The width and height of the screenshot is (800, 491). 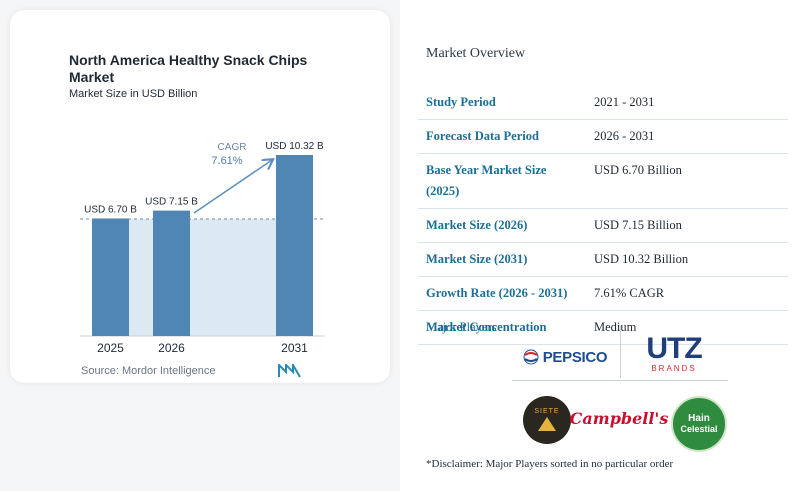 I want to click on row-key: Forecast Data Period, so click(x=482, y=136).